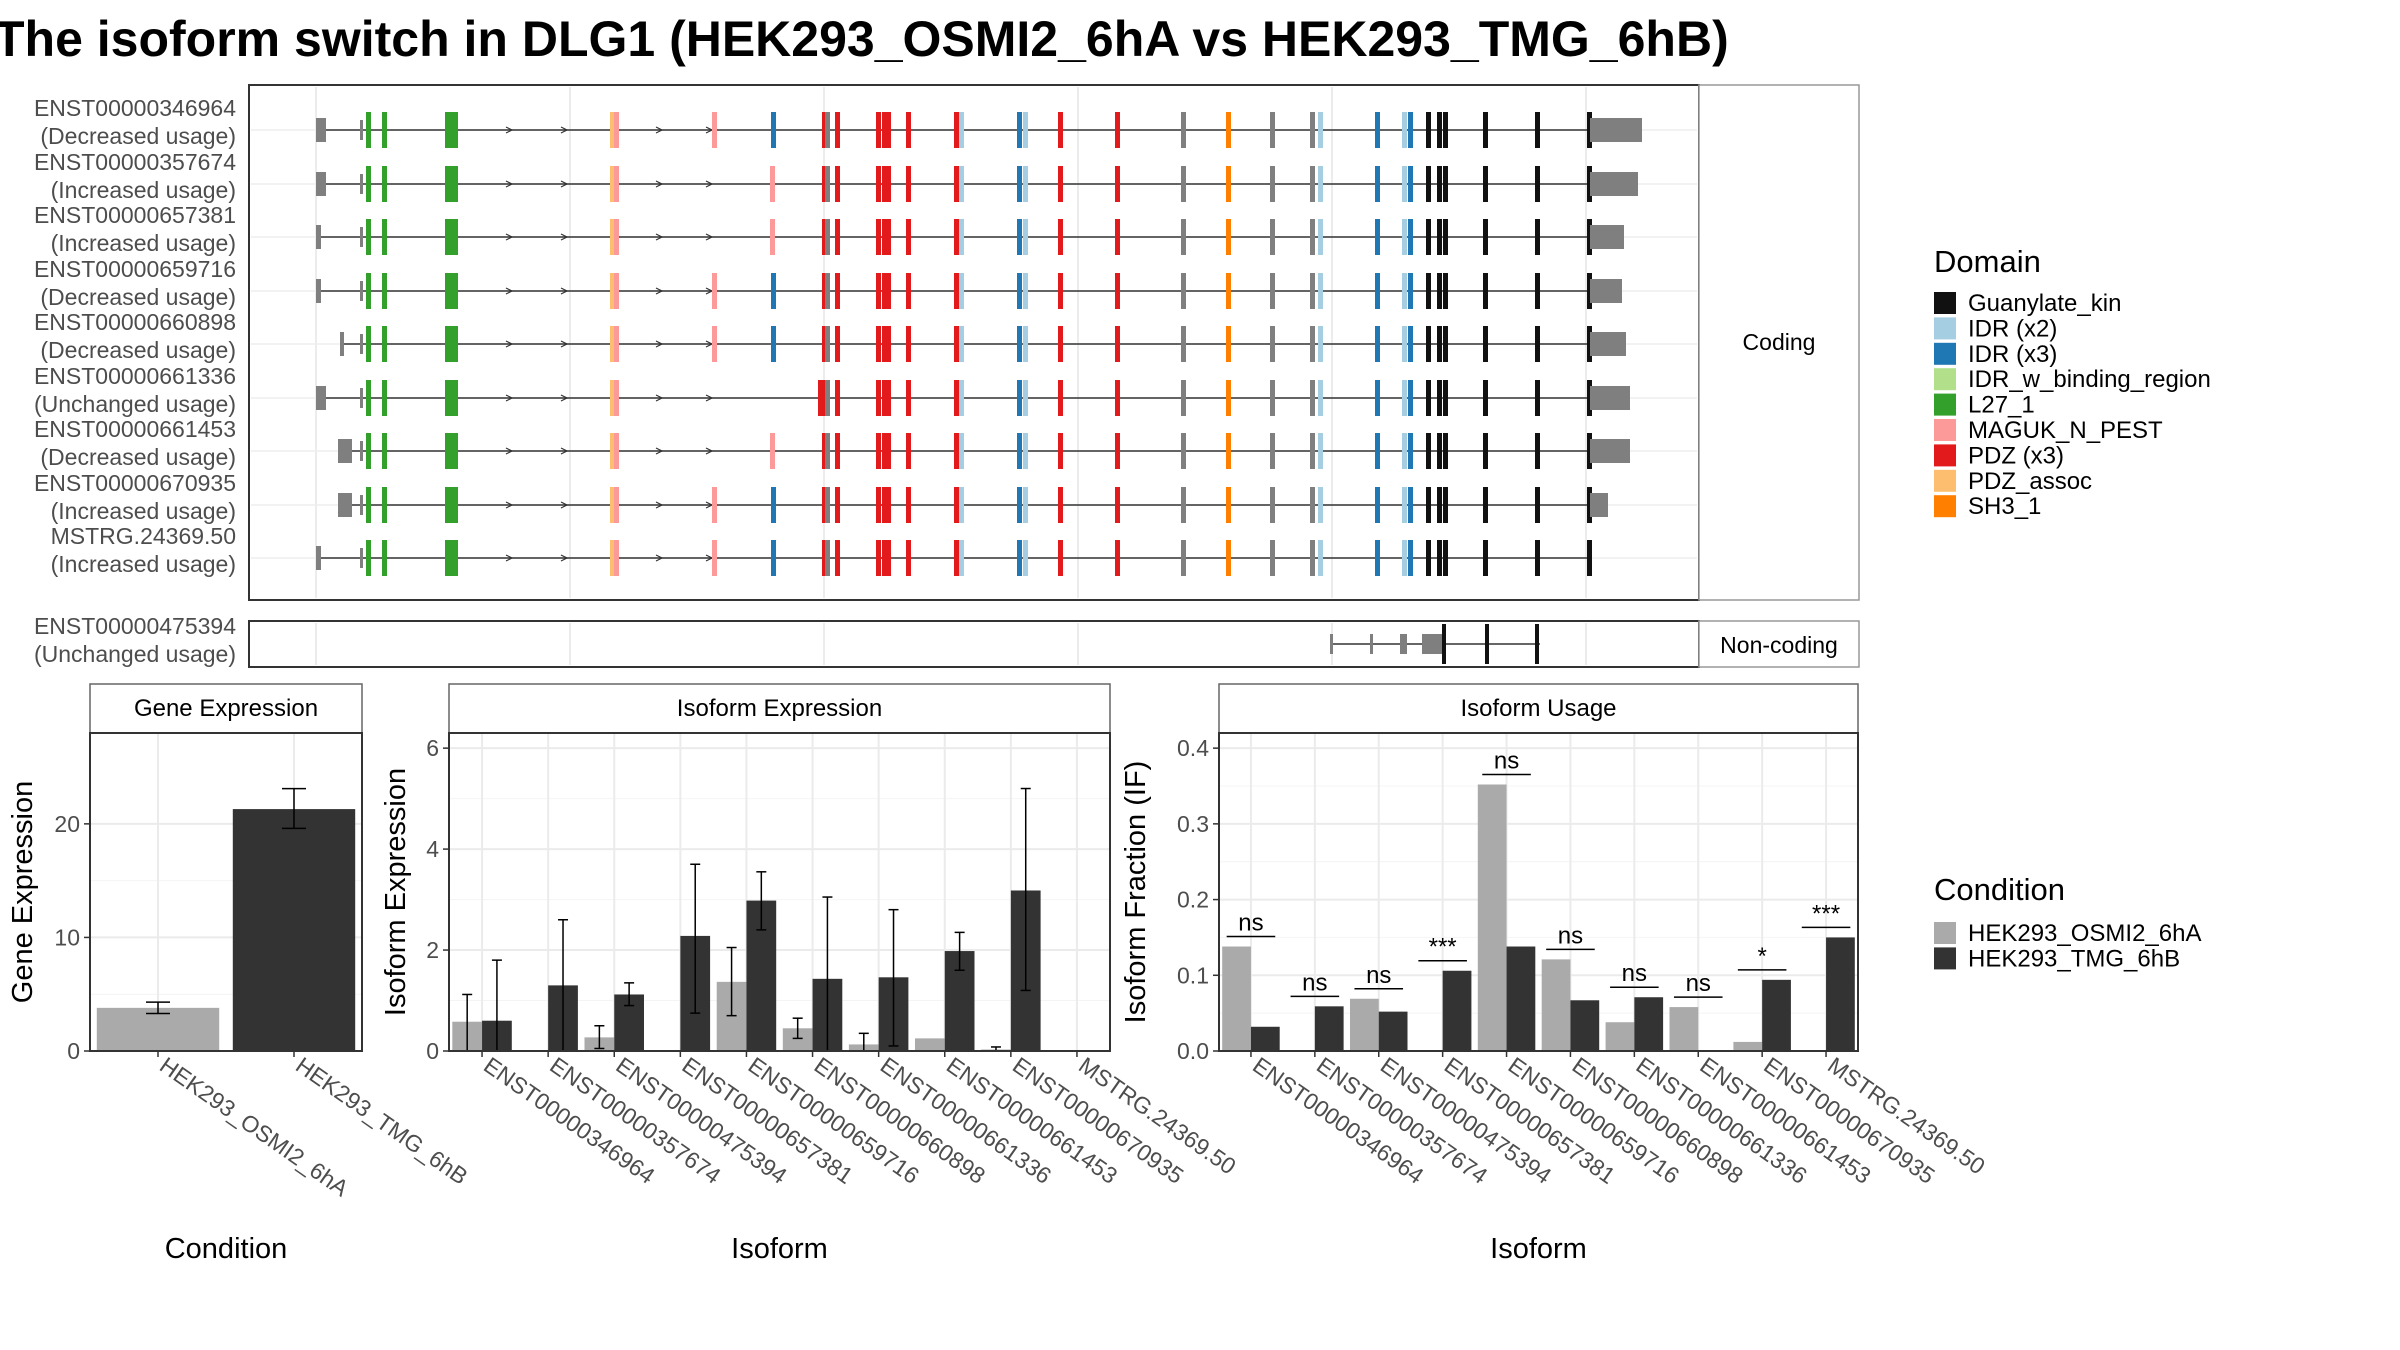  Describe the element at coordinates (1779, 342) in the screenshot. I see `facet-label-coding: Coding` at that location.